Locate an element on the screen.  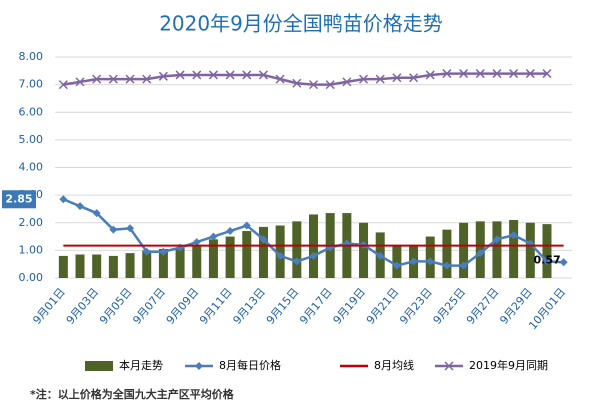
x-tick-label: 9月09日 is located at coordinates (183, 306).